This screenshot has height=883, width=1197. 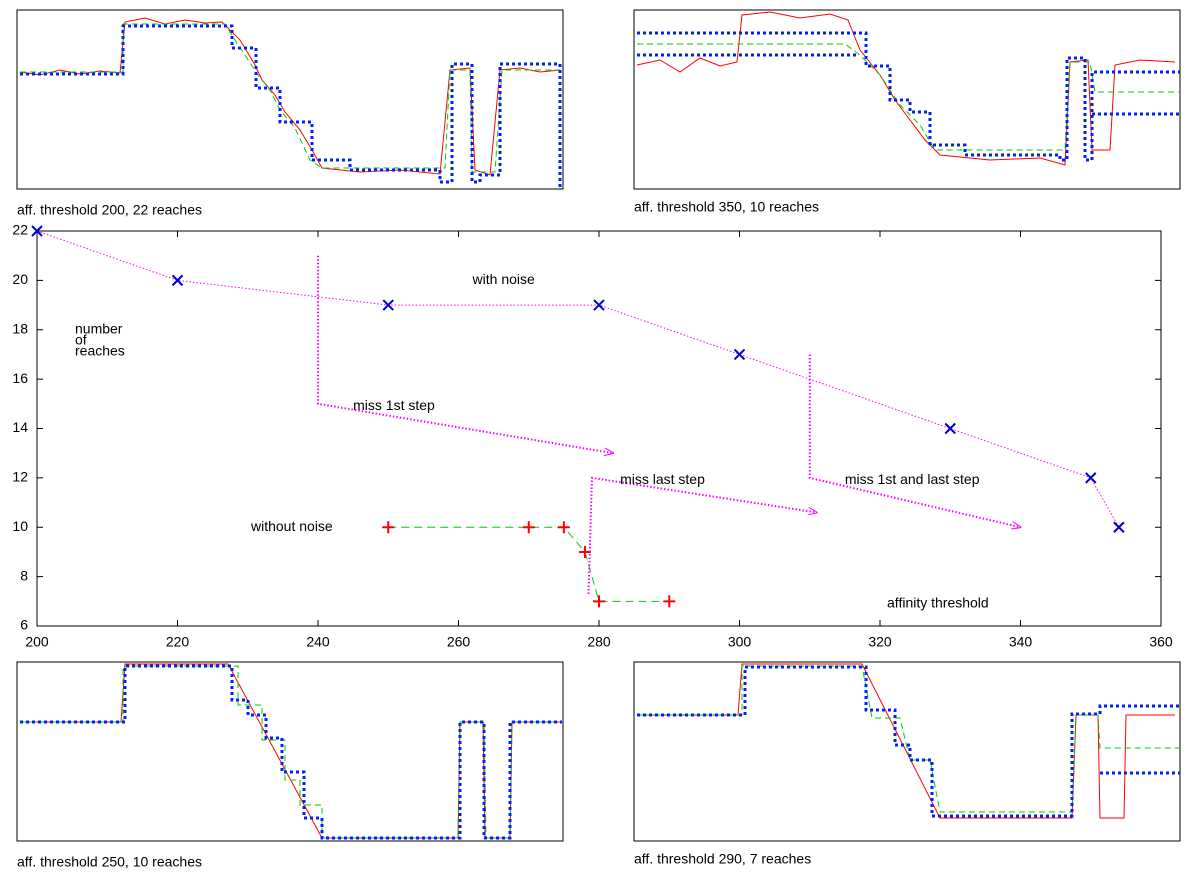 What do you see at coordinates (503, 279) in the screenshot?
I see `series-label: with noise` at bounding box center [503, 279].